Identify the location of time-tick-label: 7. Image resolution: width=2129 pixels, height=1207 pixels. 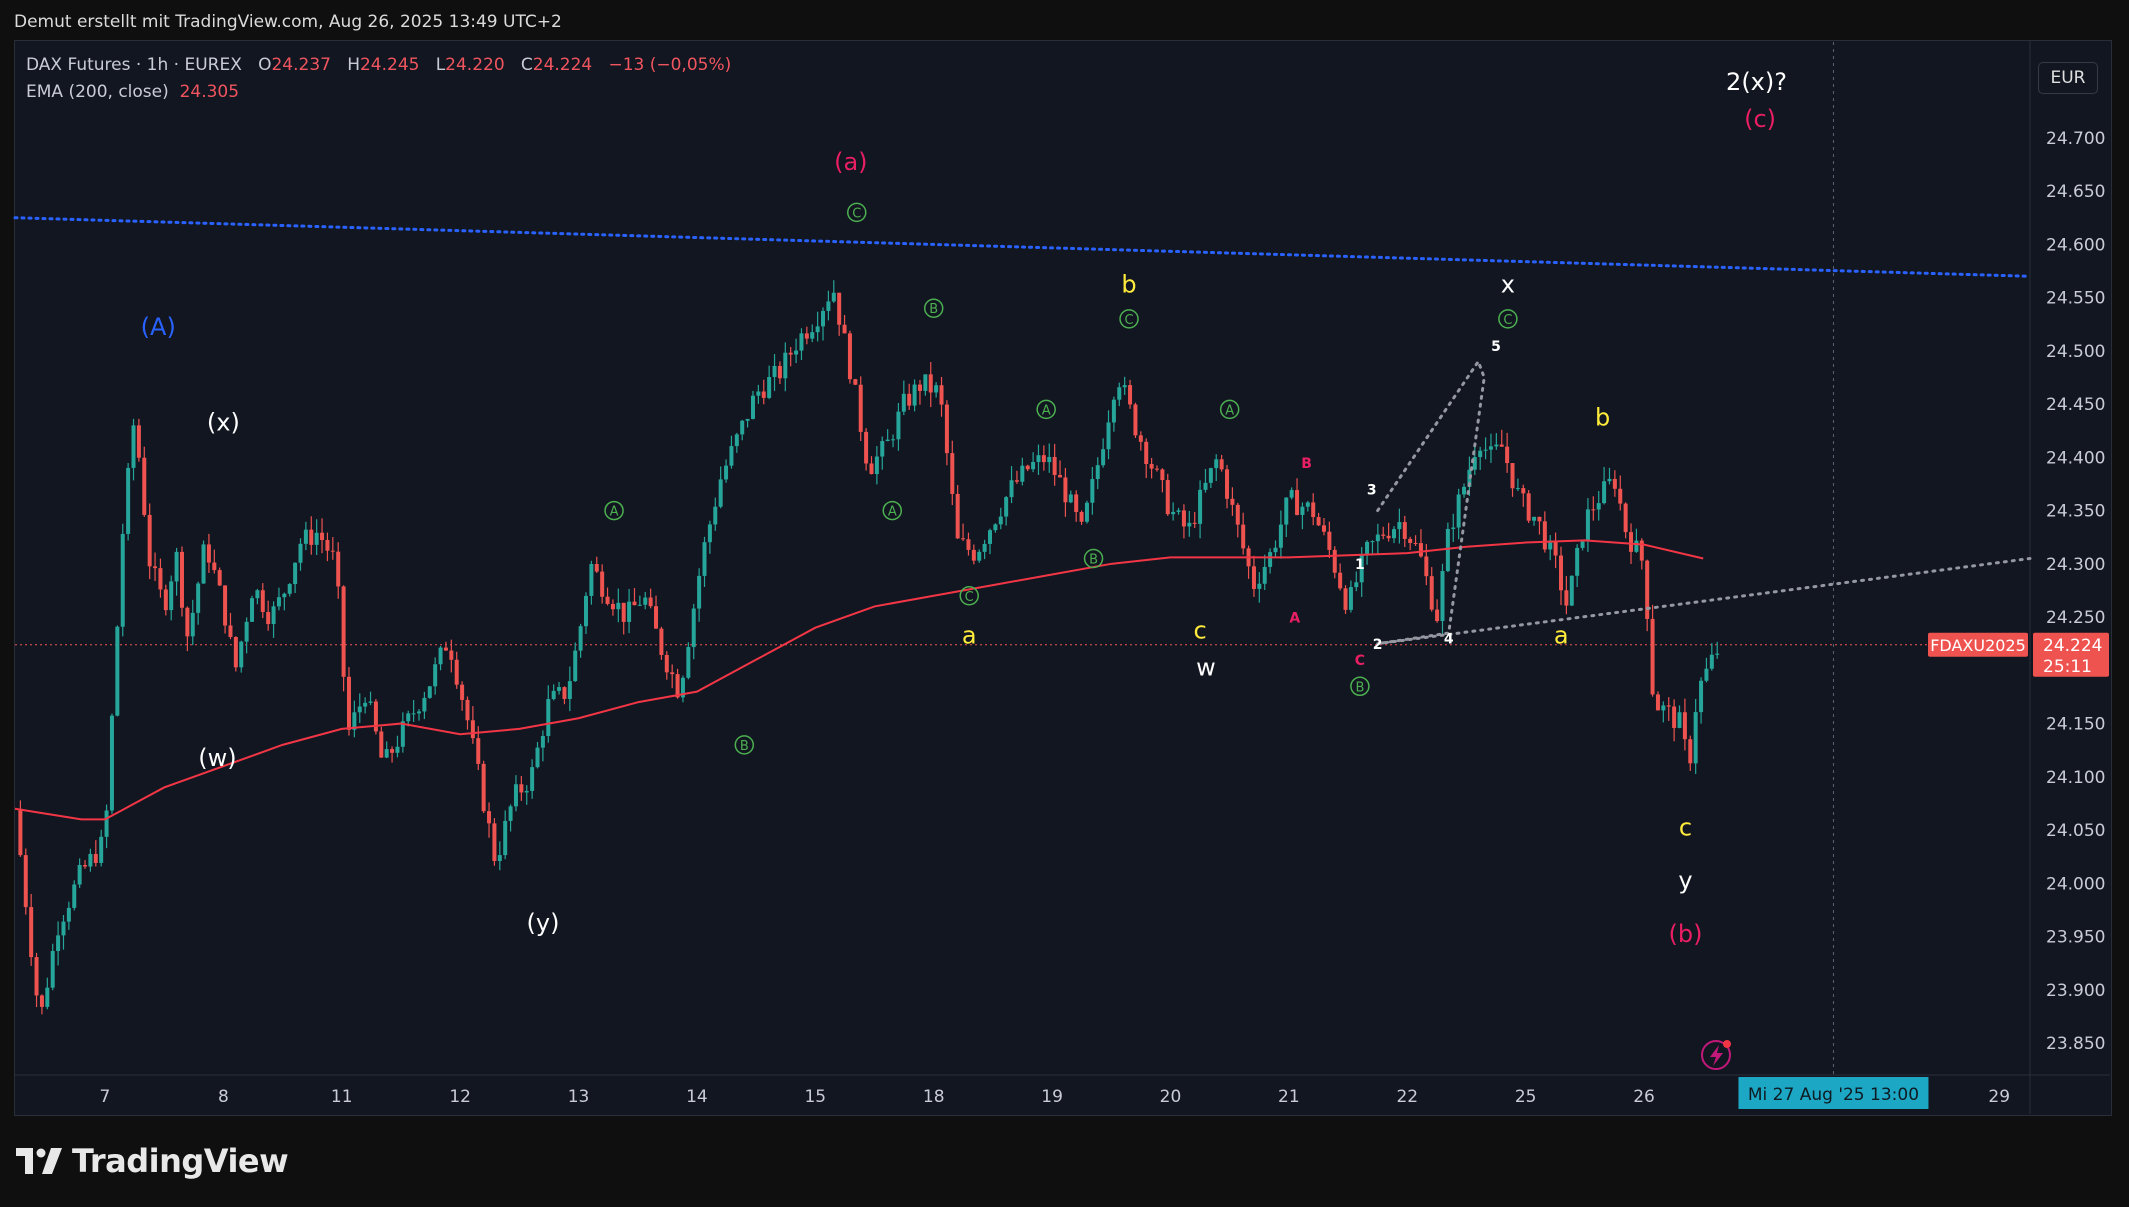
(105, 1097).